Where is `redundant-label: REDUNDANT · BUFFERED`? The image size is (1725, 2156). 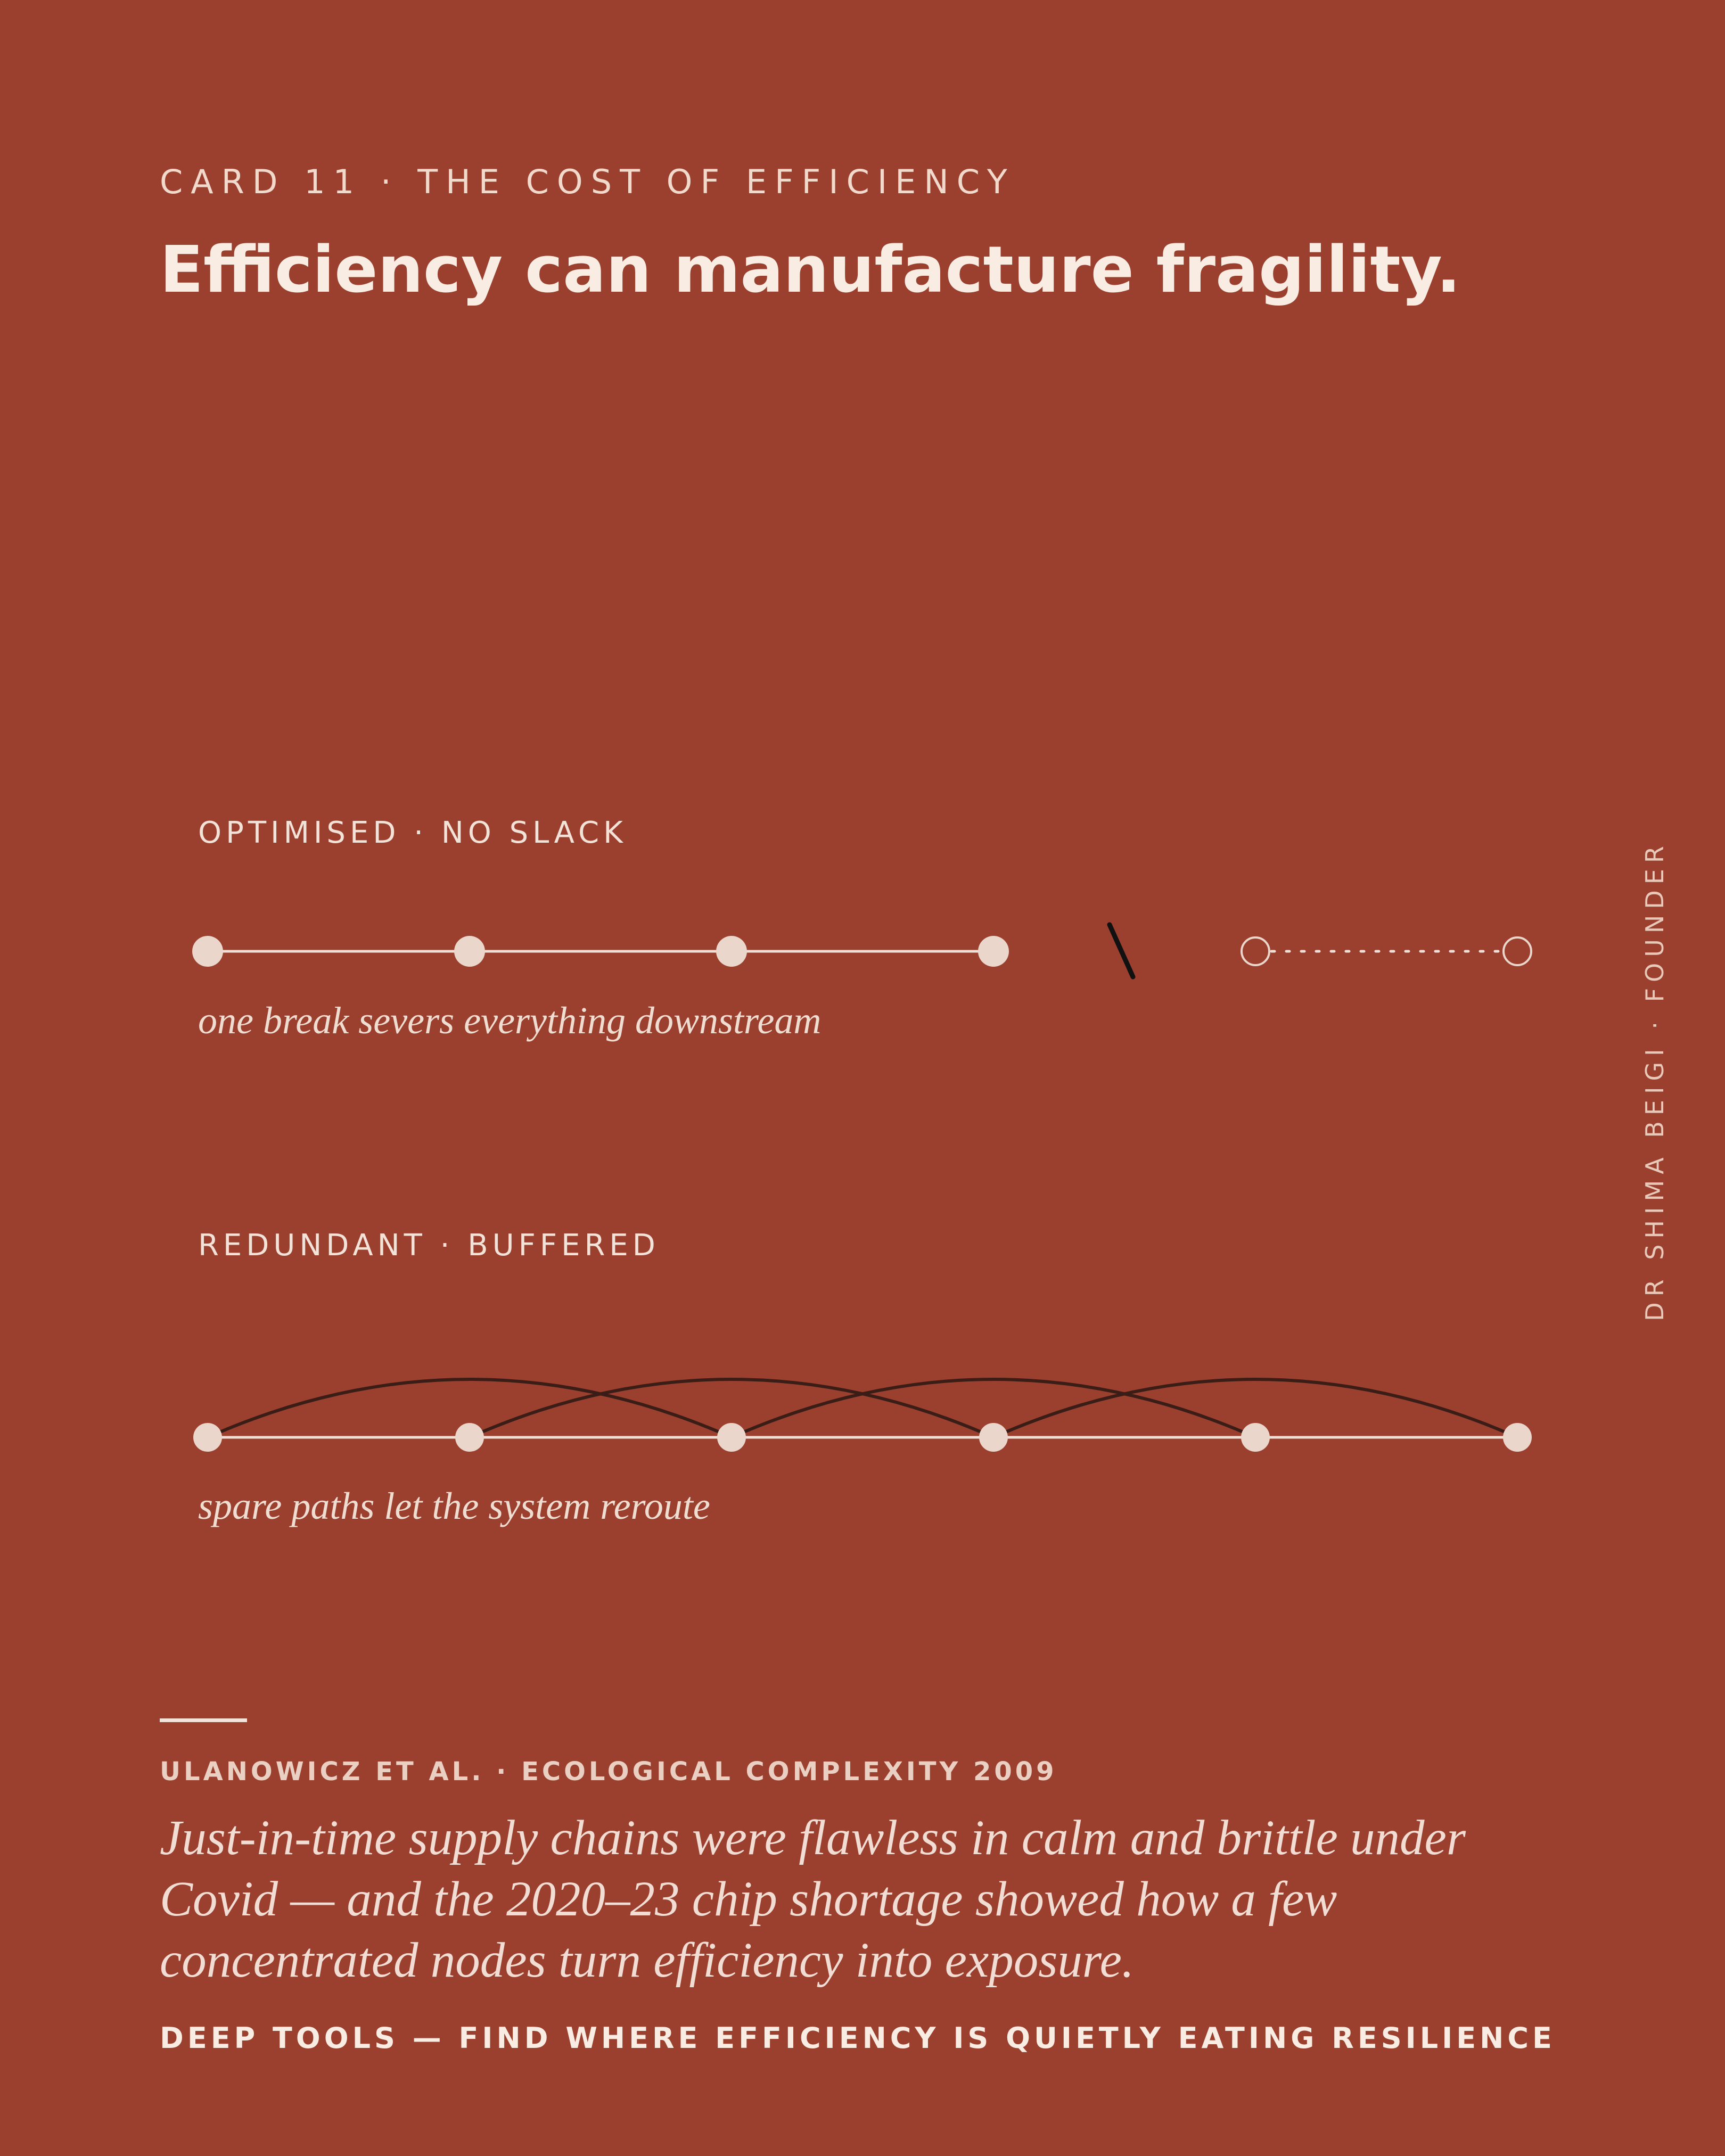
redundant-label: REDUNDANT · BUFFERED is located at coordinates (429, 1245).